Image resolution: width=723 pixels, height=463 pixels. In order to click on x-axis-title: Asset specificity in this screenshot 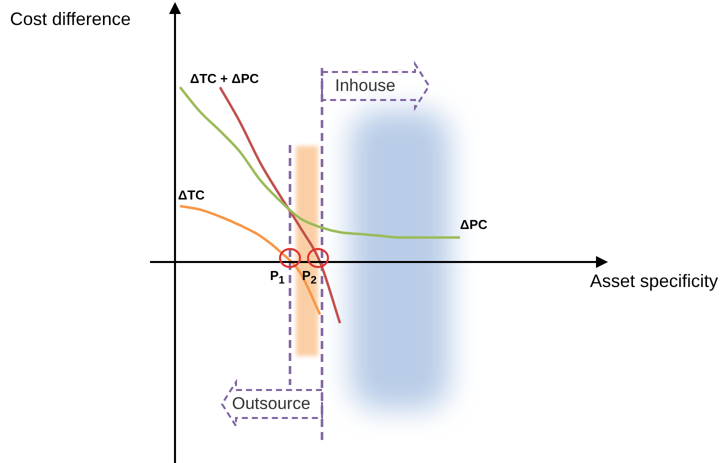, I will do `click(654, 280)`.